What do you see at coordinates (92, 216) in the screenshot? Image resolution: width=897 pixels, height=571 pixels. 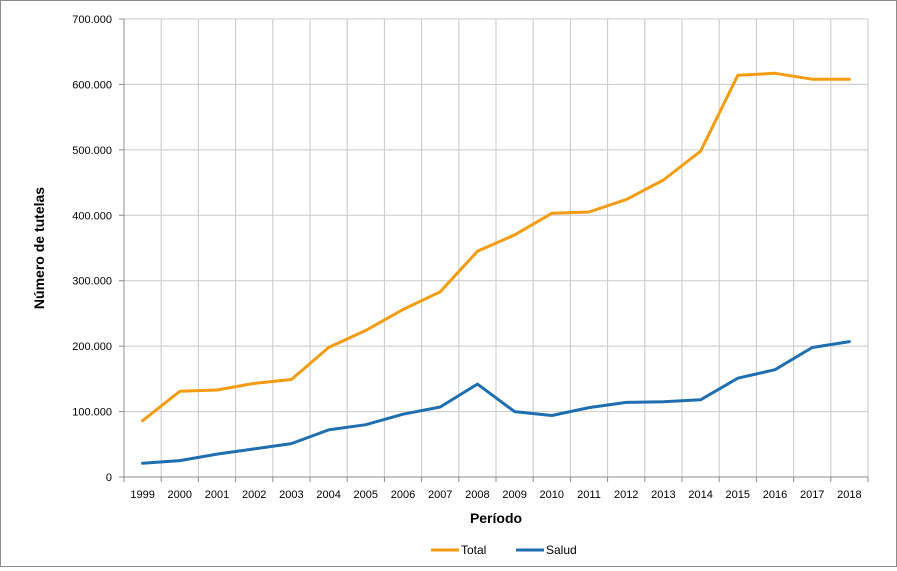 I see `y-tick-label: 400.000` at bounding box center [92, 216].